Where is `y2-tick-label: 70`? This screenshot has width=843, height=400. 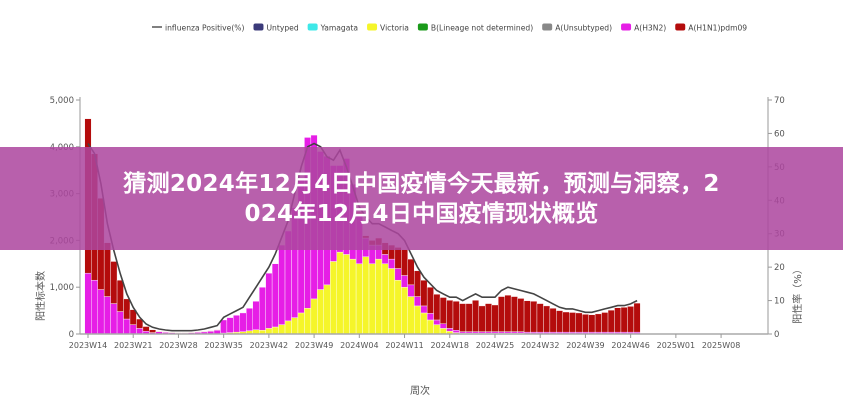
y2-tick-label: 70 is located at coordinates (779, 101).